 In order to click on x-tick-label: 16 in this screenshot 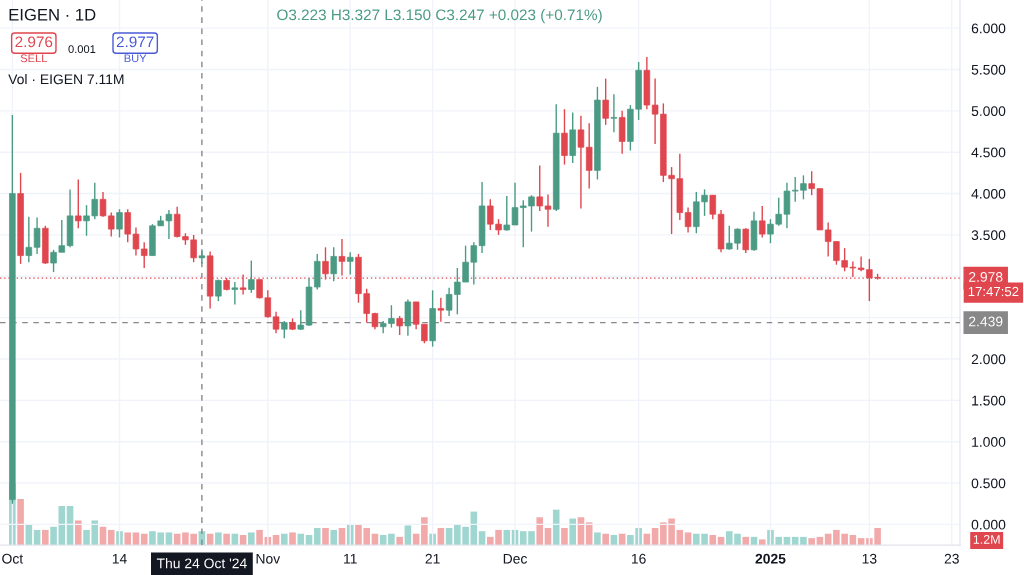, I will do `click(638, 558)`.